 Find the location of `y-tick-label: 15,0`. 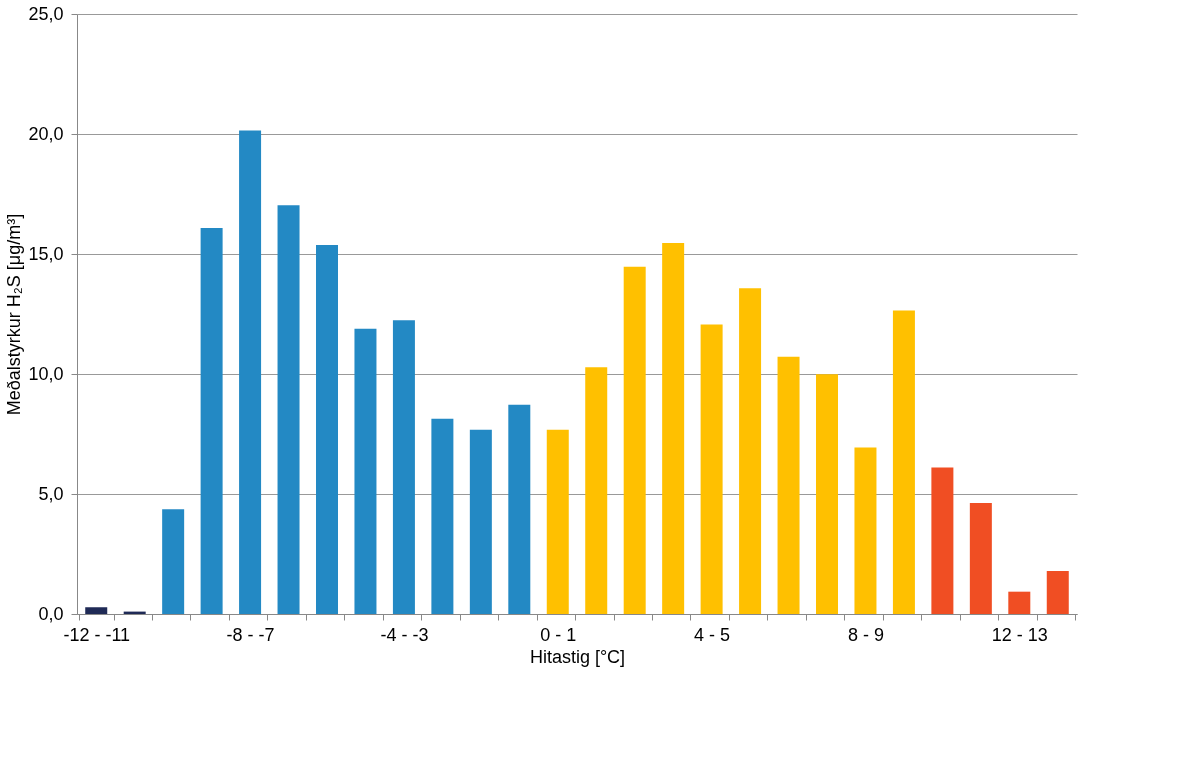

y-tick-label: 15,0 is located at coordinates (46, 253).